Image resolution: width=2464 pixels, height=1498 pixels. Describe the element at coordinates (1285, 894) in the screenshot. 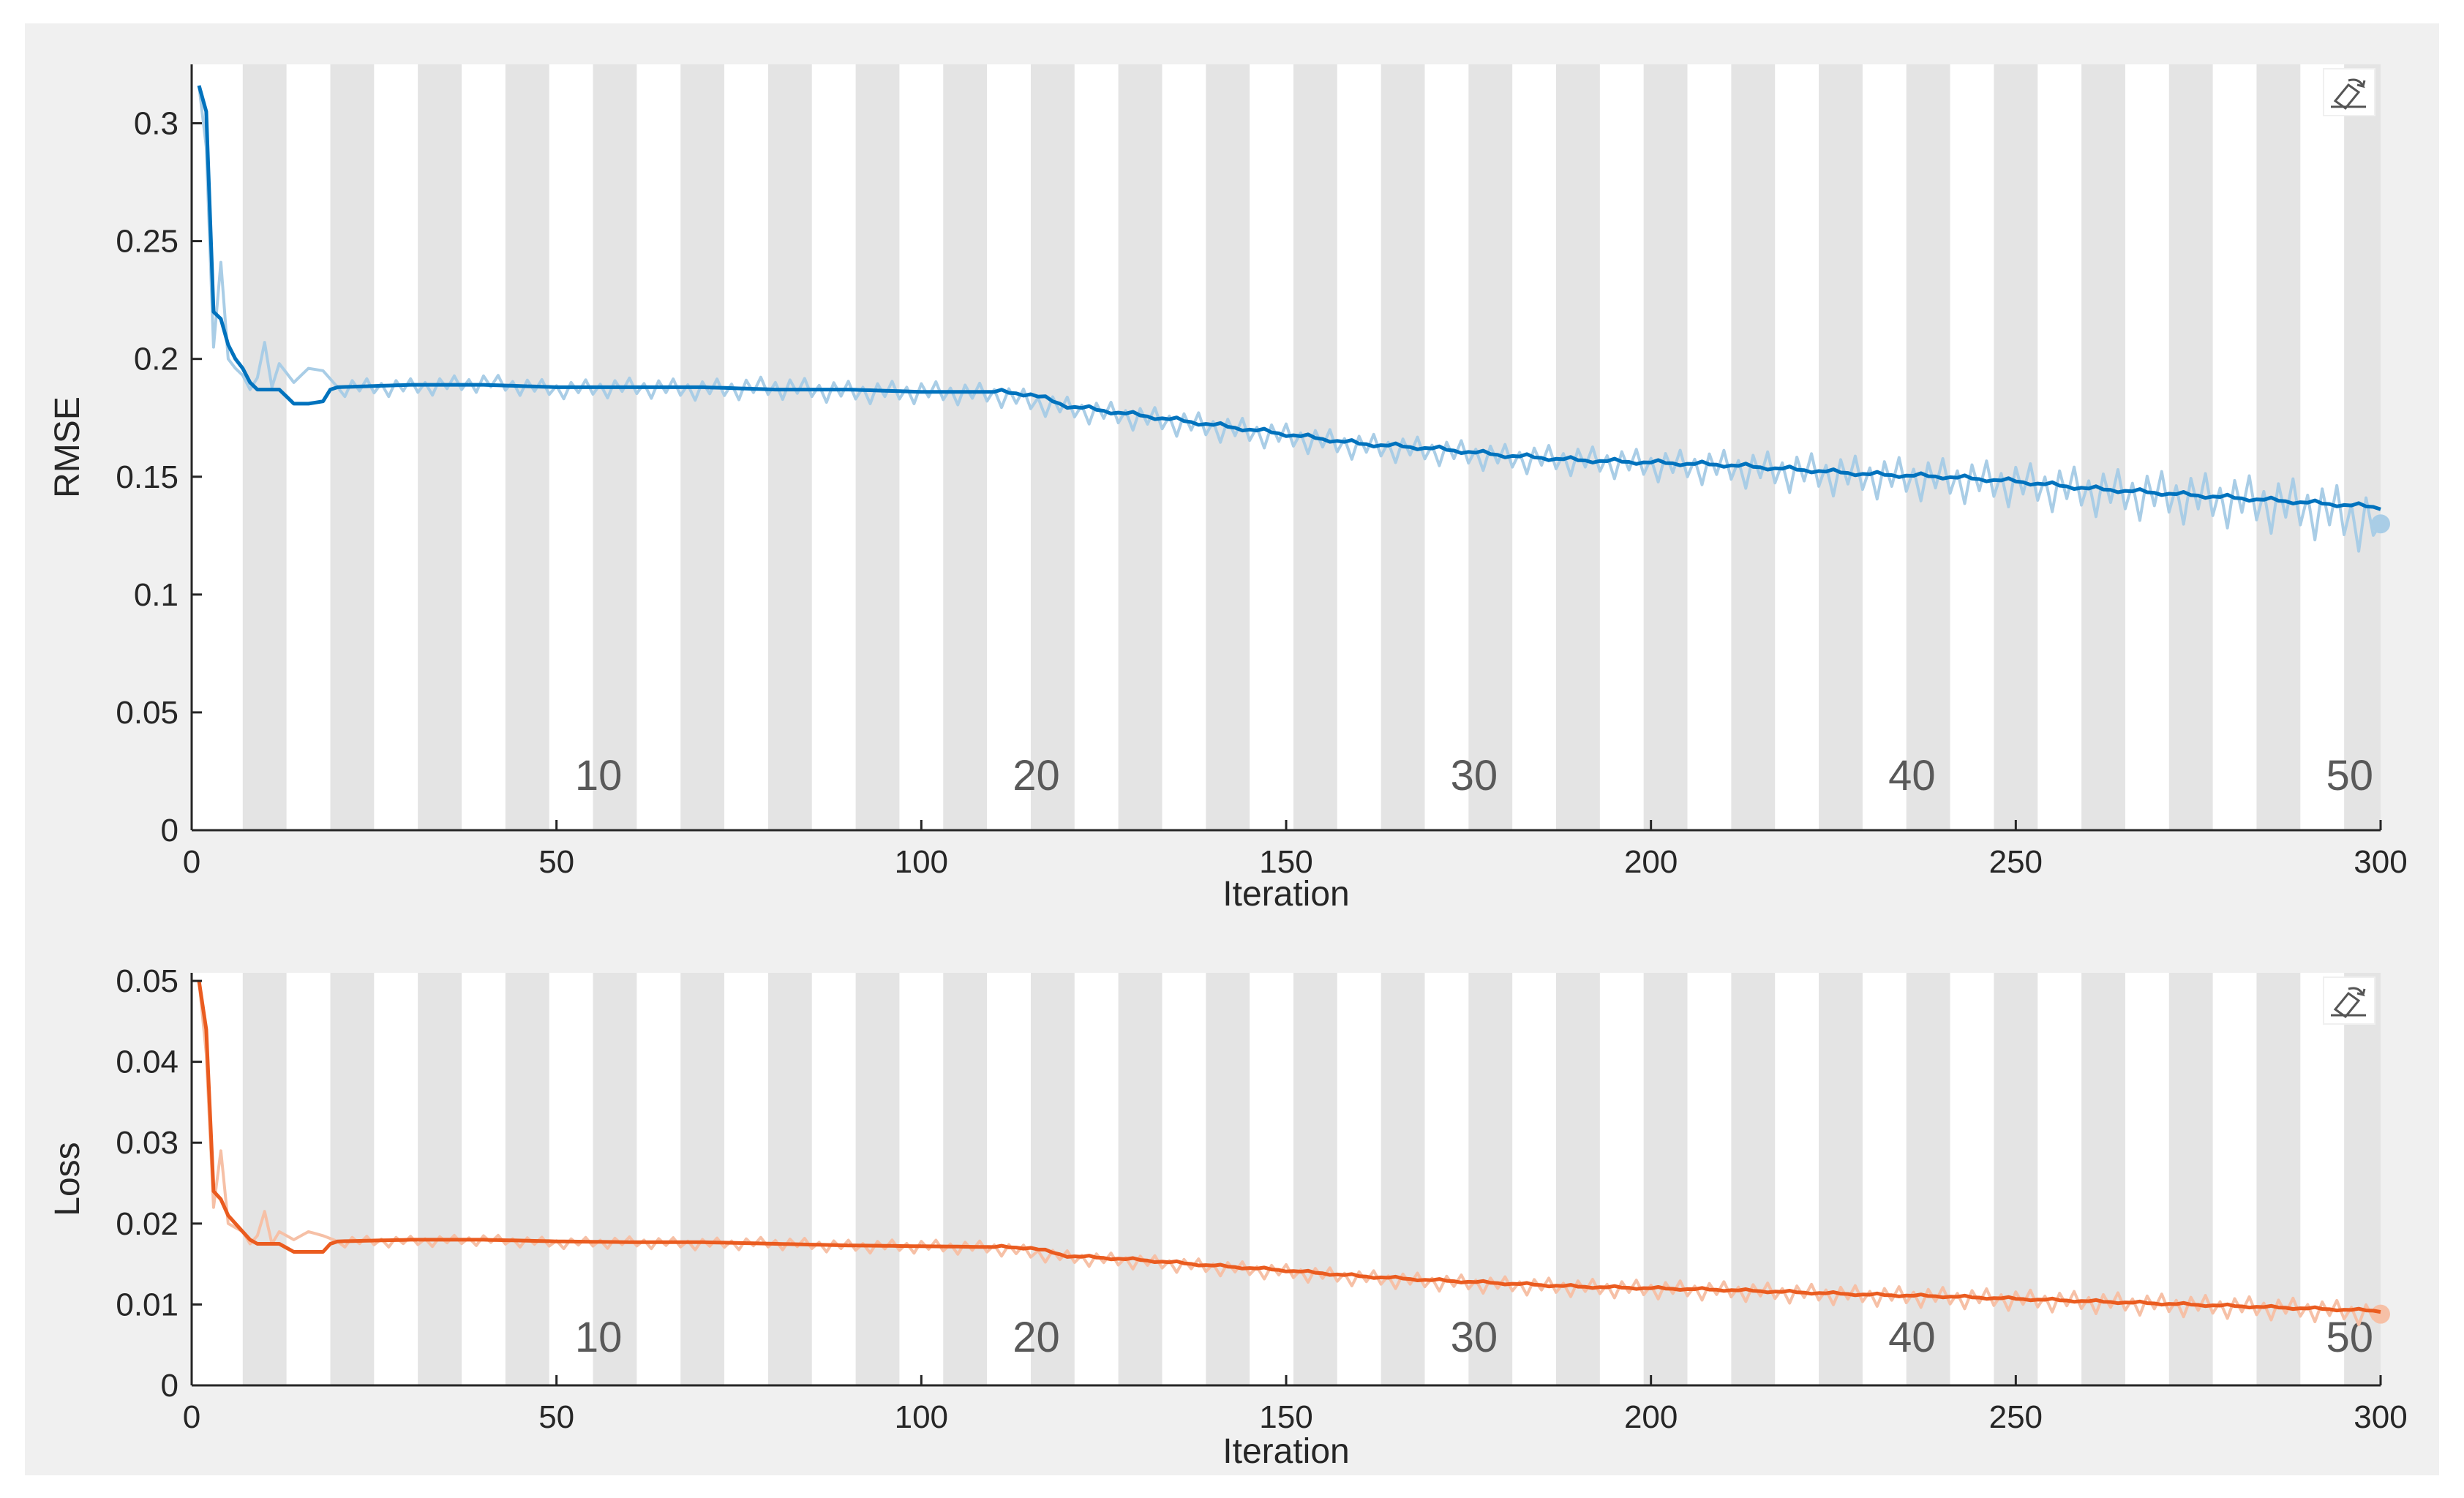

I see `rmse-x-axis-label: Iteration` at that location.